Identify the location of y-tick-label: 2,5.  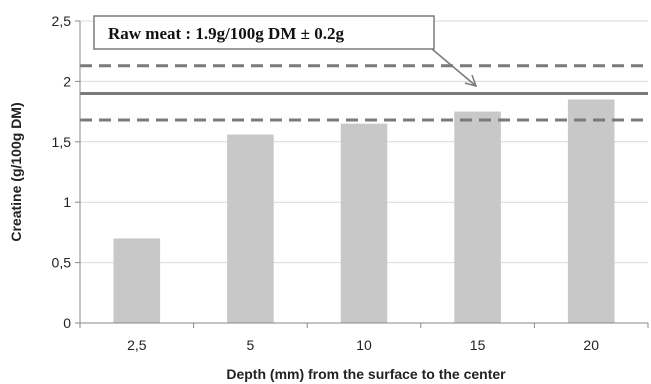
(62, 21).